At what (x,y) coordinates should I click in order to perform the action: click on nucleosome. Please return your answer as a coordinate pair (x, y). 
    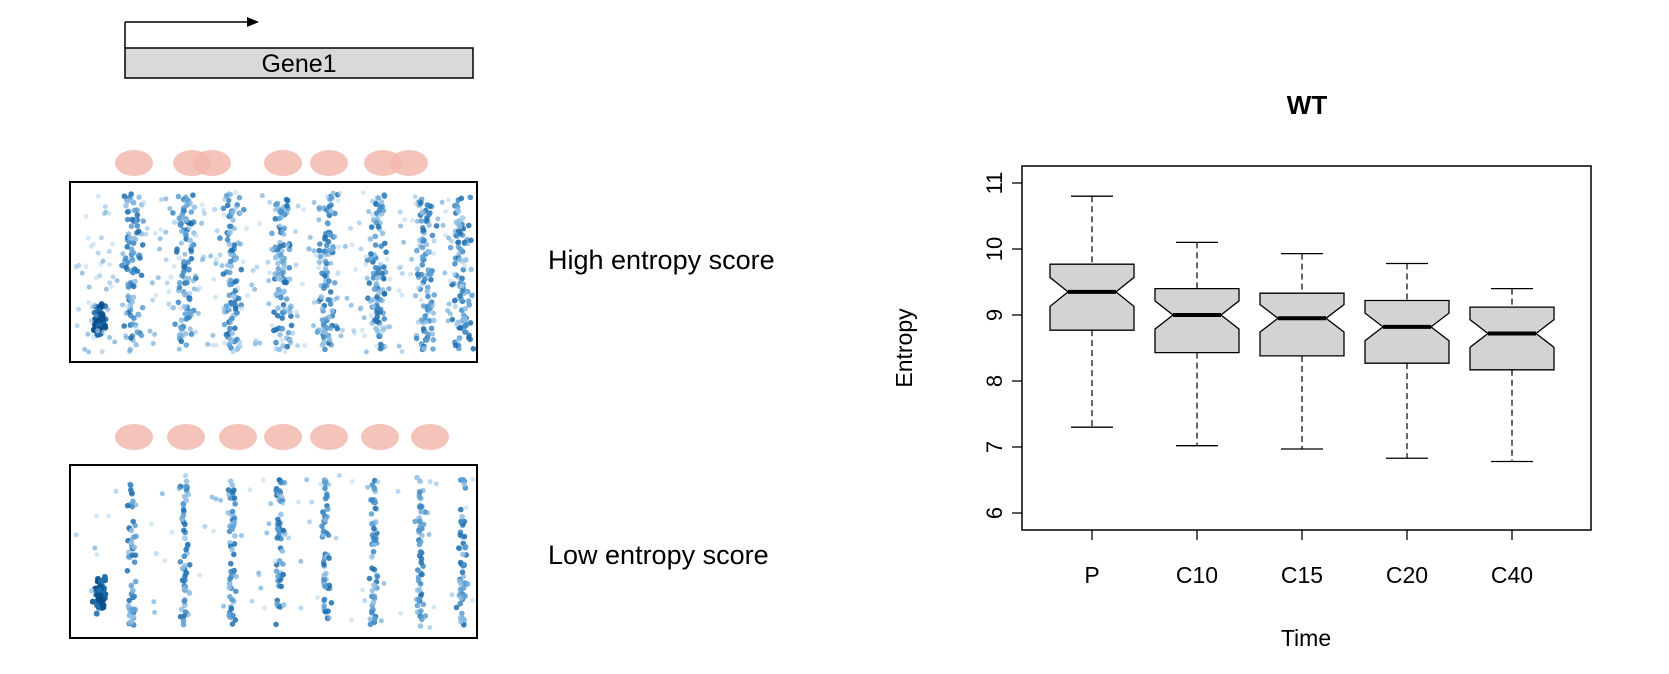
    Looking at the image, I should click on (134, 163).